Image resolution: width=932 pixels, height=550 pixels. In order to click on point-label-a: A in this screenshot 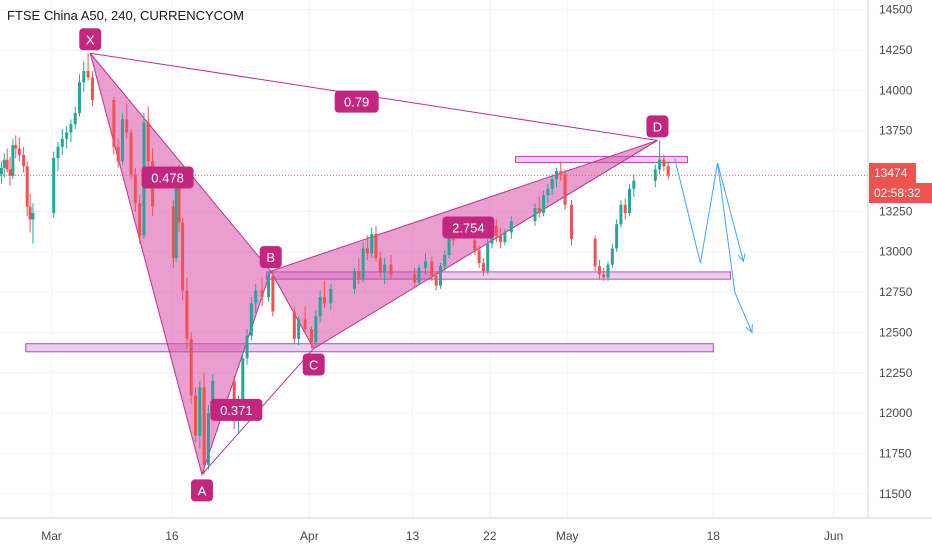, I will do `click(201, 490)`.